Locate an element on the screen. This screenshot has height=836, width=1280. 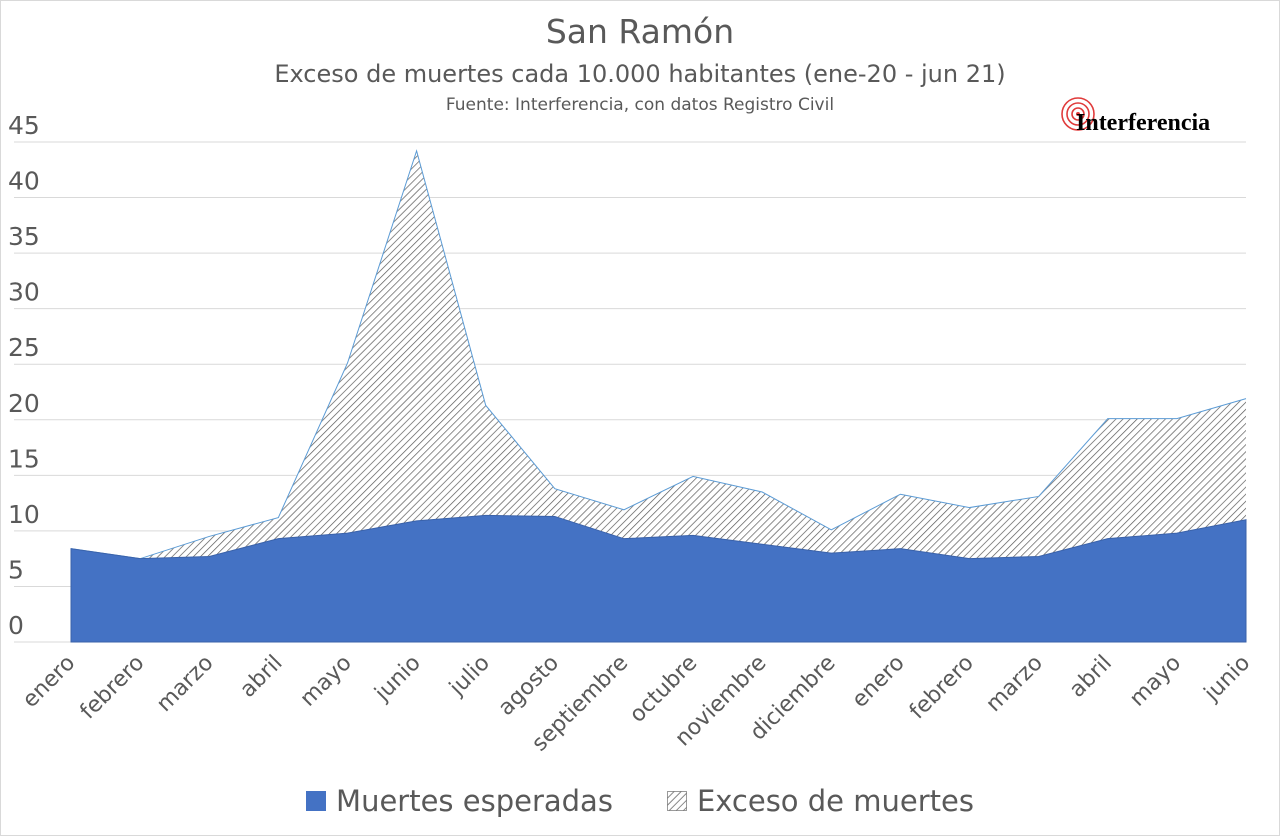
x-tick-label: julio is located at coordinates (469, 676).